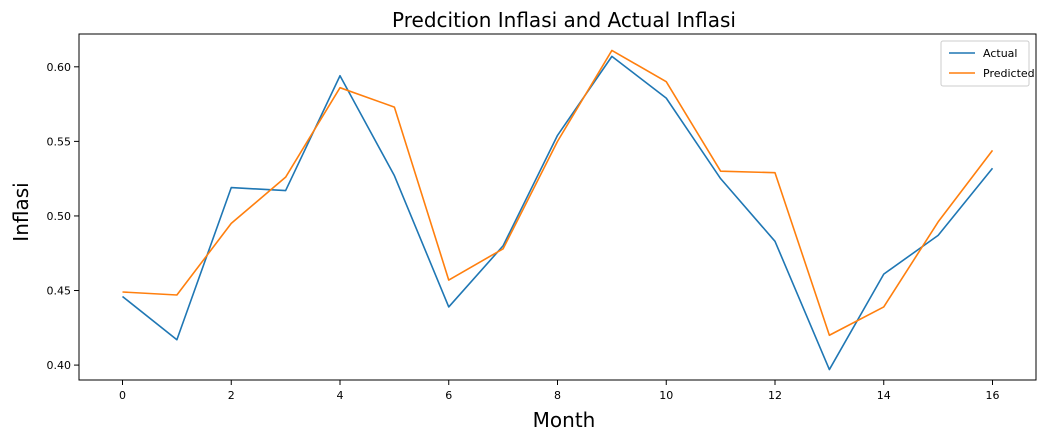 The image size is (1049, 435). I want to click on x-tick-label: 10, so click(666, 395).